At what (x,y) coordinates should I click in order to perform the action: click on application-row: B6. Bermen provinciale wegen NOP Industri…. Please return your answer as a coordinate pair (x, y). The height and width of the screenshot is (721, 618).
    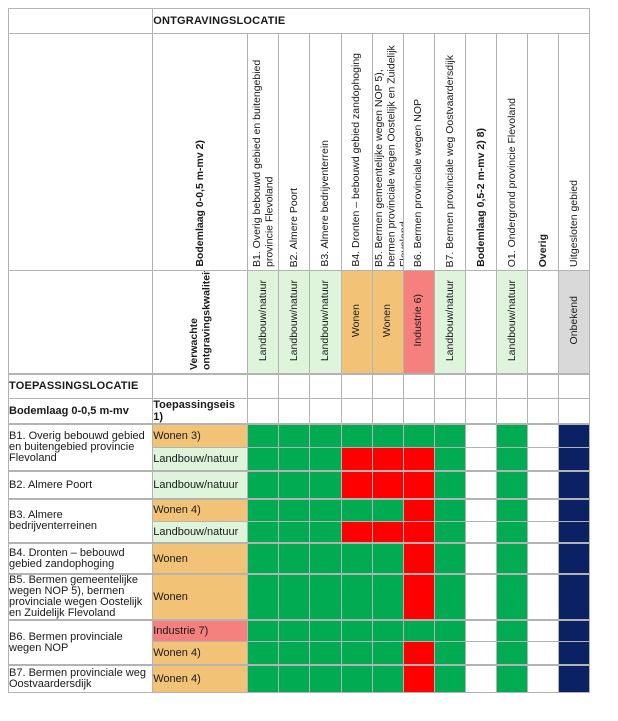
    Looking at the image, I should click on (299, 642).